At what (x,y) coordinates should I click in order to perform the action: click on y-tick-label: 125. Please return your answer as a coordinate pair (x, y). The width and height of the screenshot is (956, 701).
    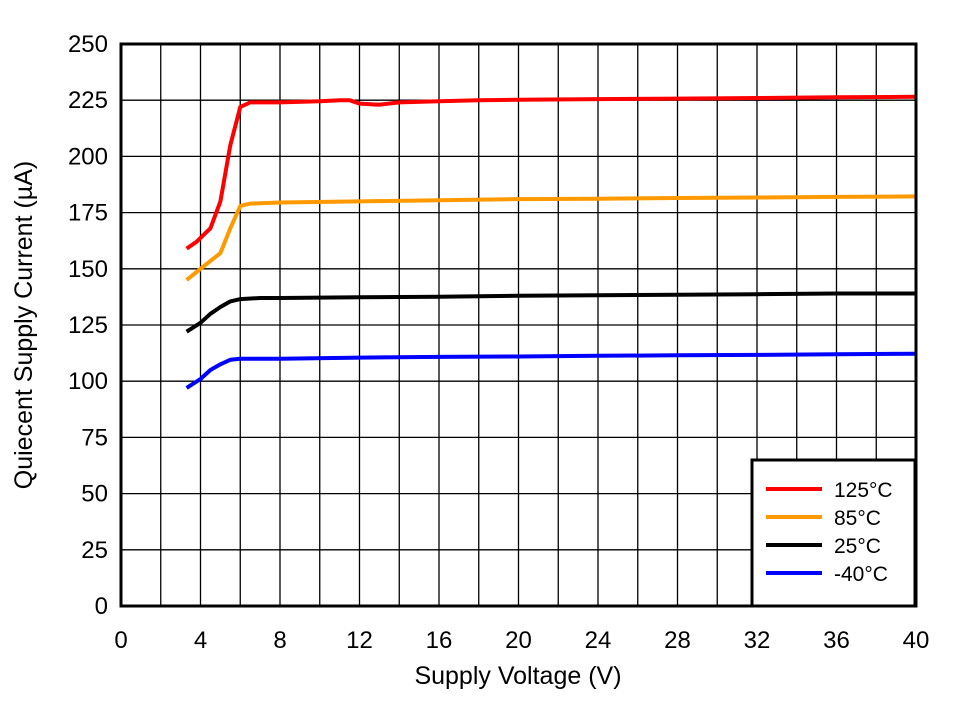
    Looking at the image, I should click on (88, 325).